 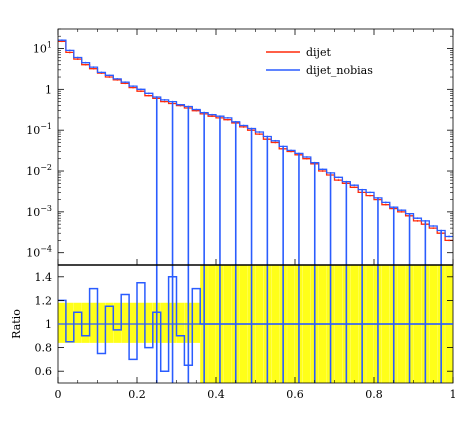 What do you see at coordinates (318, 52) in the screenshot?
I see `legend-label-dijet: dijet` at bounding box center [318, 52].